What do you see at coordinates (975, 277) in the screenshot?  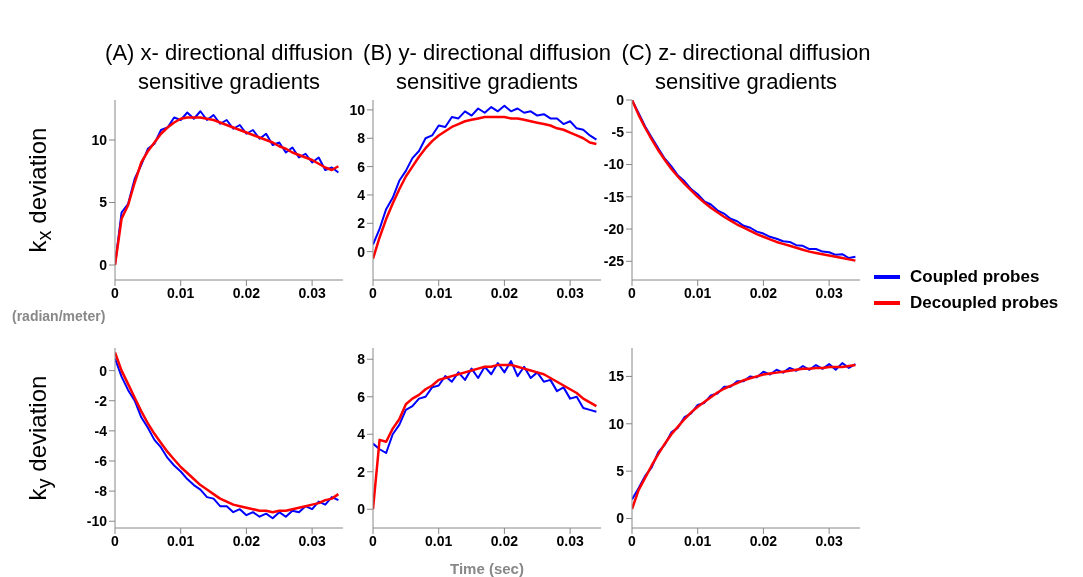 I see `legend-label: Coupled probes` at bounding box center [975, 277].